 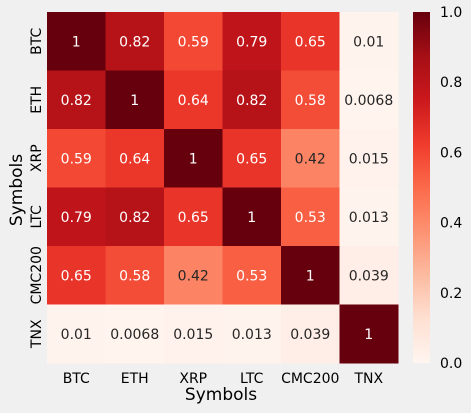 What do you see at coordinates (193, 379) in the screenshot?
I see `x-tick-label: XRP` at bounding box center [193, 379].